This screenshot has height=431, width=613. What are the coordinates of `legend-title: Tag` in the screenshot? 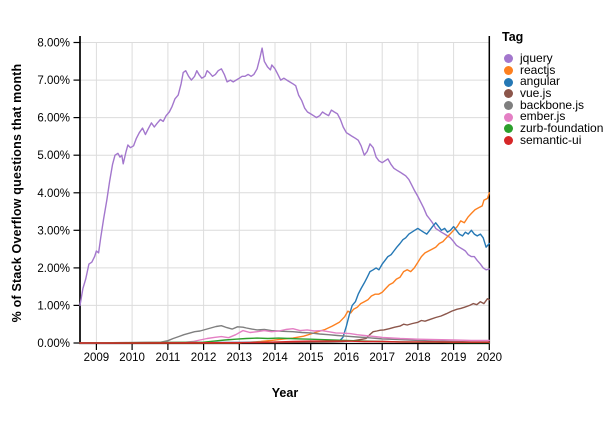 It's located at (513, 37).